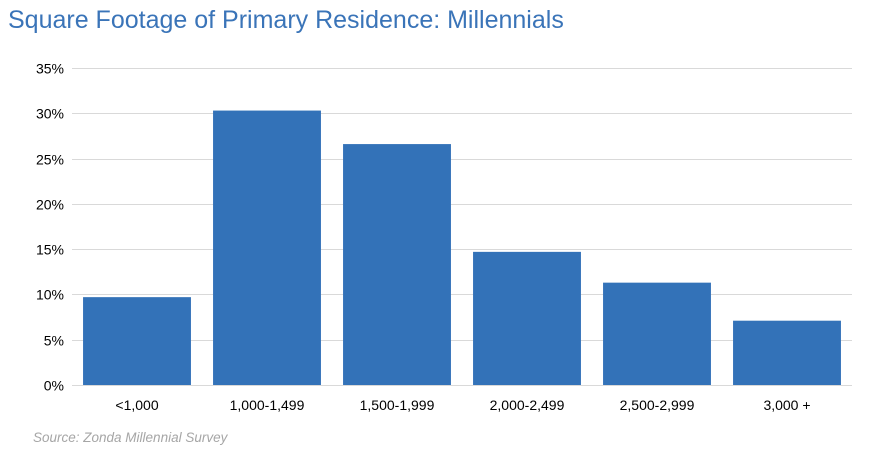 This screenshot has width=876, height=463. Describe the element at coordinates (786, 405) in the screenshot. I see `x-tick-label: 3,000 +` at that location.